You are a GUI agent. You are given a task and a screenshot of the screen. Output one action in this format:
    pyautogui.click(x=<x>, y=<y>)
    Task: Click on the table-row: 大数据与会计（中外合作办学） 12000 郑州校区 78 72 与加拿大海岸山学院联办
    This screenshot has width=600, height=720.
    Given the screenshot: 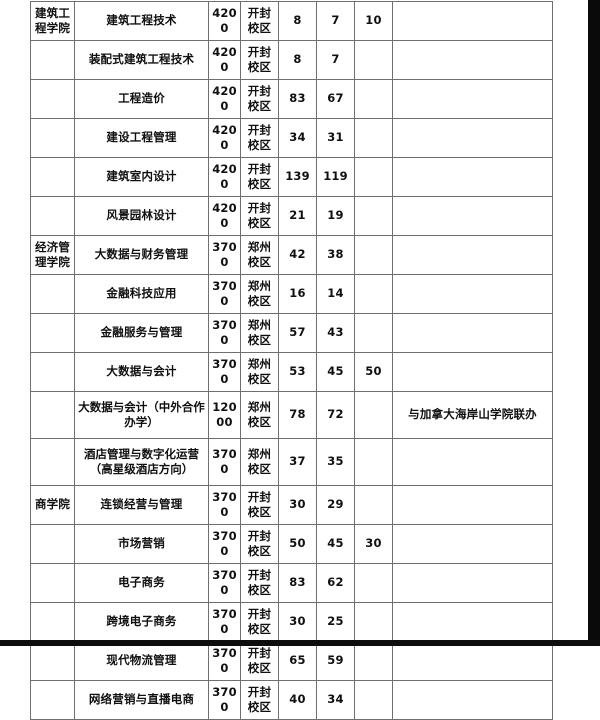 What is the action you would take?
    pyautogui.click(x=291, y=415)
    